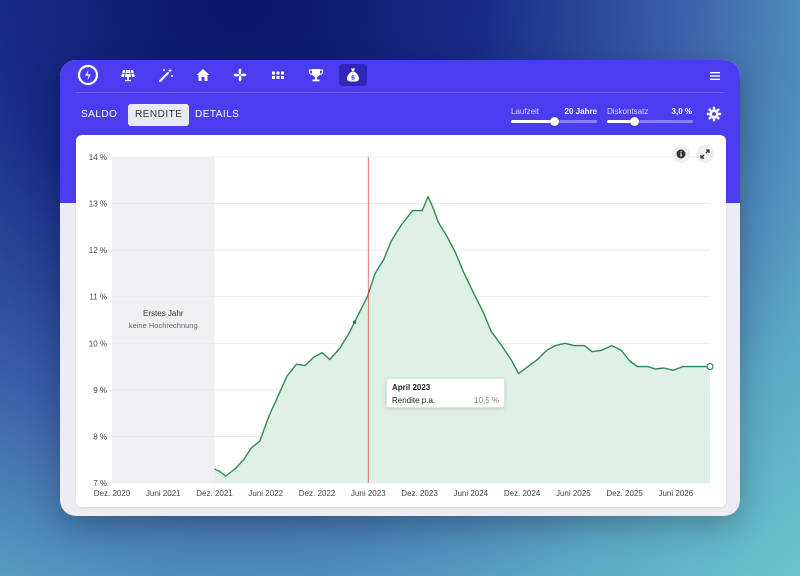 The height and width of the screenshot is (576, 800). What do you see at coordinates (621, 121) in the screenshot?
I see `diskontsatz-slider-fill` at bounding box center [621, 121].